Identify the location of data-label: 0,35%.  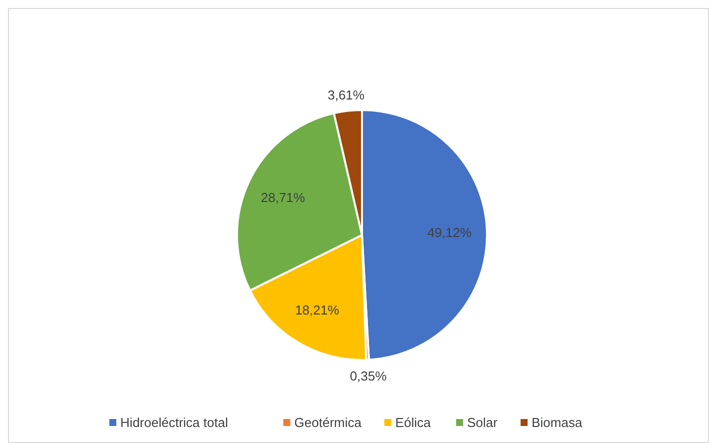
(369, 376).